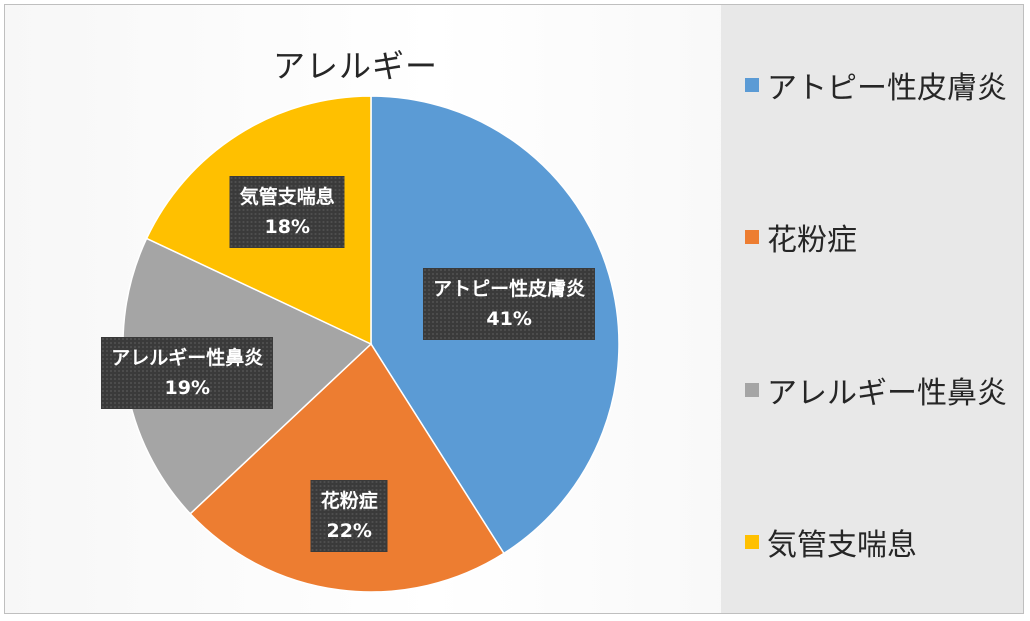 This screenshot has width=1030, height=621. What do you see at coordinates (887, 393) in the screenshot?
I see `legend-label: アレルギー性鼻炎` at bounding box center [887, 393].